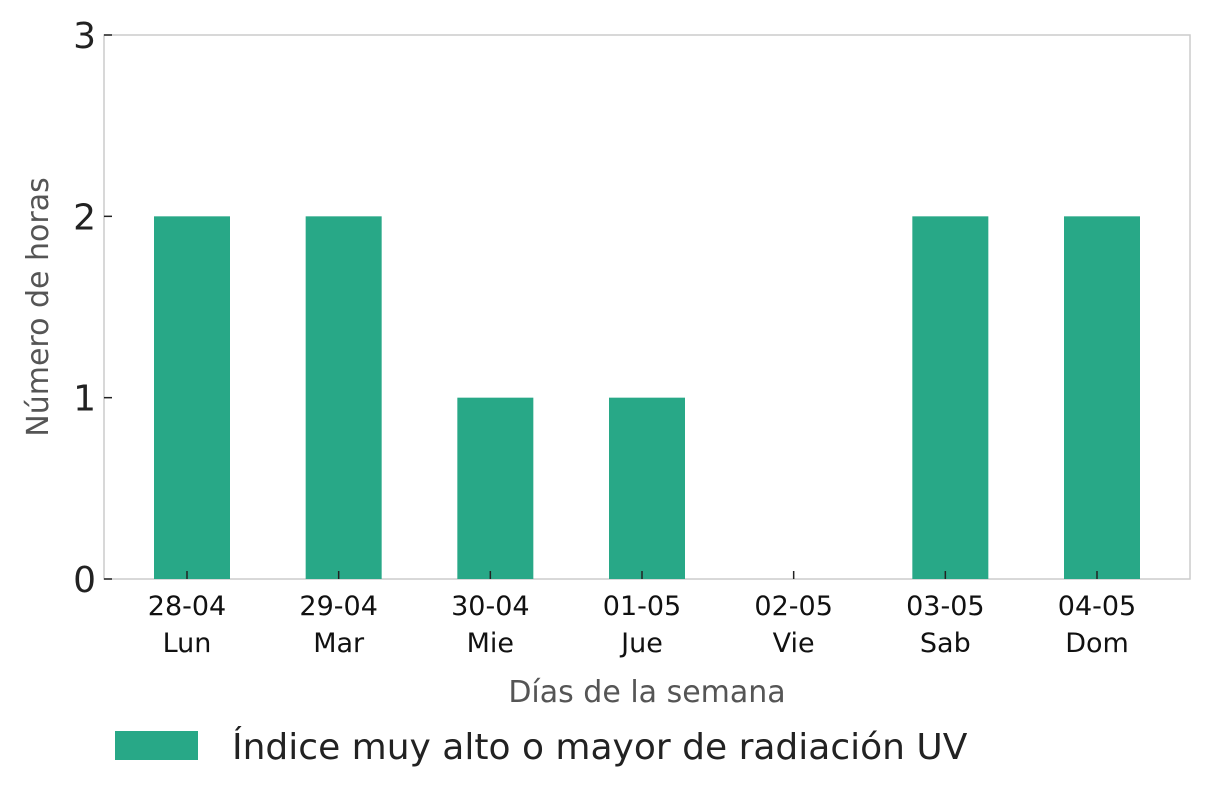 The height and width of the screenshot is (807, 1209). Describe the element at coordinates (187, 643) in the screenshot. I see `x-tick-label-day: Lun` at that location.